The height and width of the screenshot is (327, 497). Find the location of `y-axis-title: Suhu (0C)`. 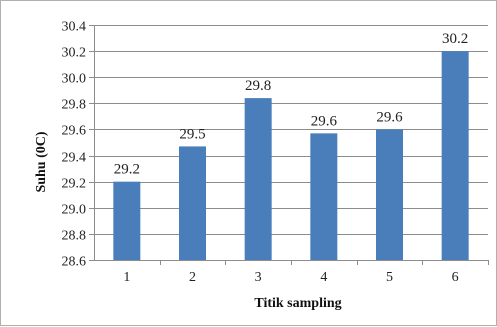

y-axis-title: Suhu (0C) is located at coordinates (41, 161).